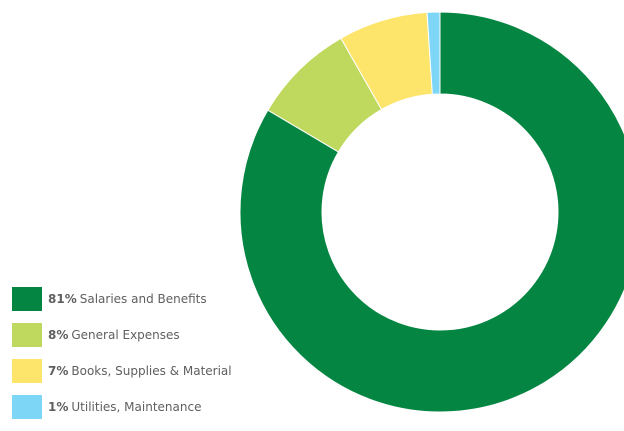 This screenshot has width=624, height=431. I want to click on legend-item: 7% Books, Supplies & Material, so click(127, 371).